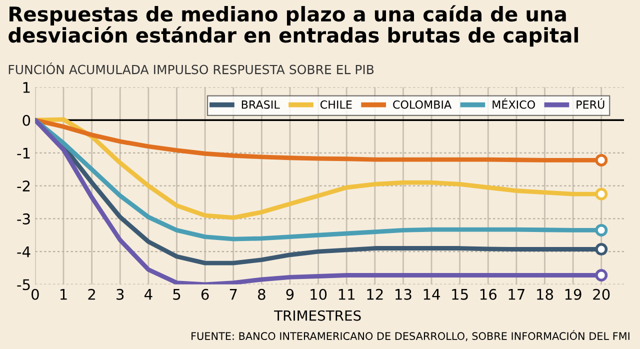  Describe the element at coordinates (148, 294) in the screenshot. I see `x-tick-label: 4` at that location.